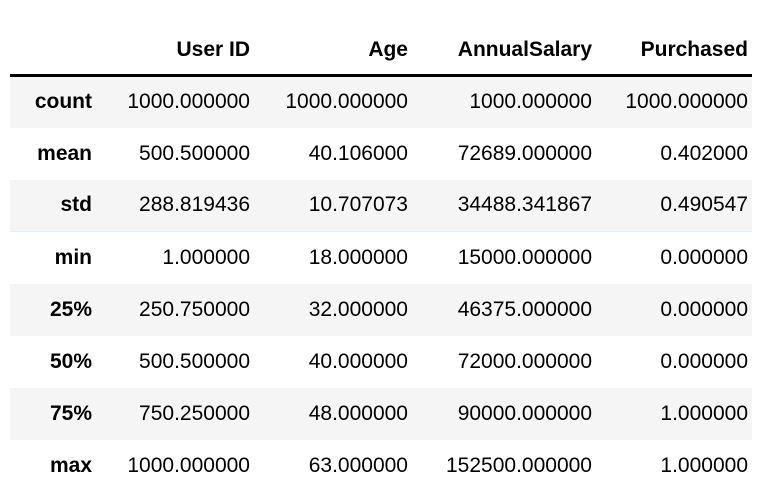 Image resolution: width=768 pixels, height=504 pixels. I want to click on table-header: User ID Age AnnualSalary Purchased, so click(381, 51).